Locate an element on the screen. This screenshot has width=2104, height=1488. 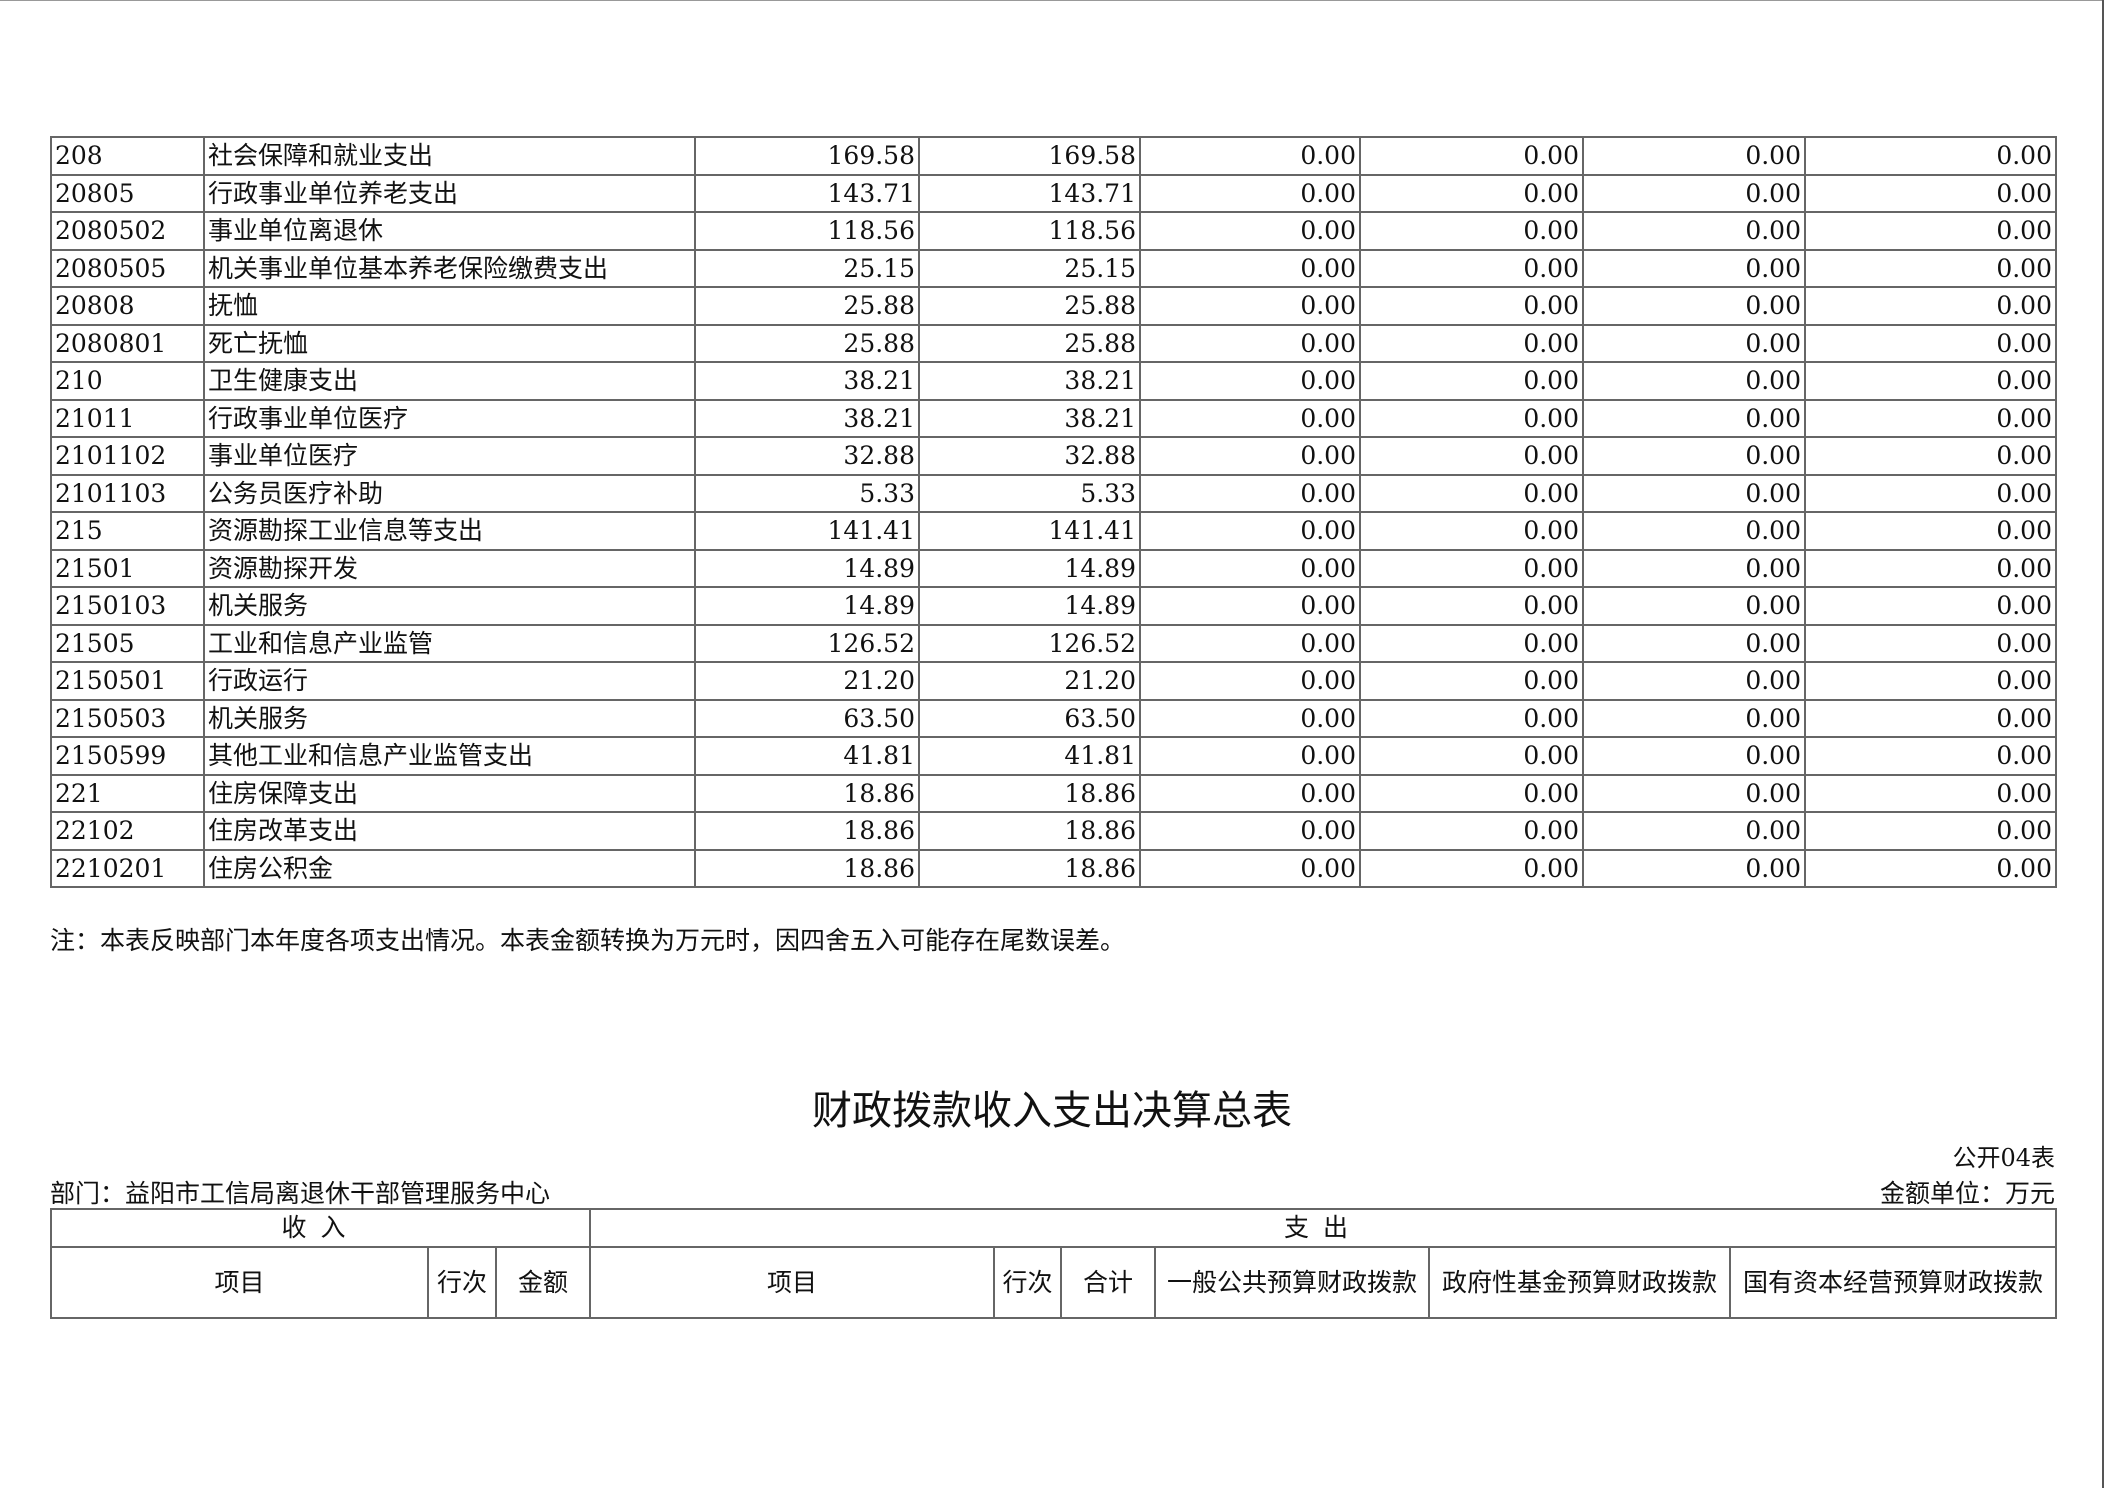
income-header: 收入 is located at coordinates (320, 1228).